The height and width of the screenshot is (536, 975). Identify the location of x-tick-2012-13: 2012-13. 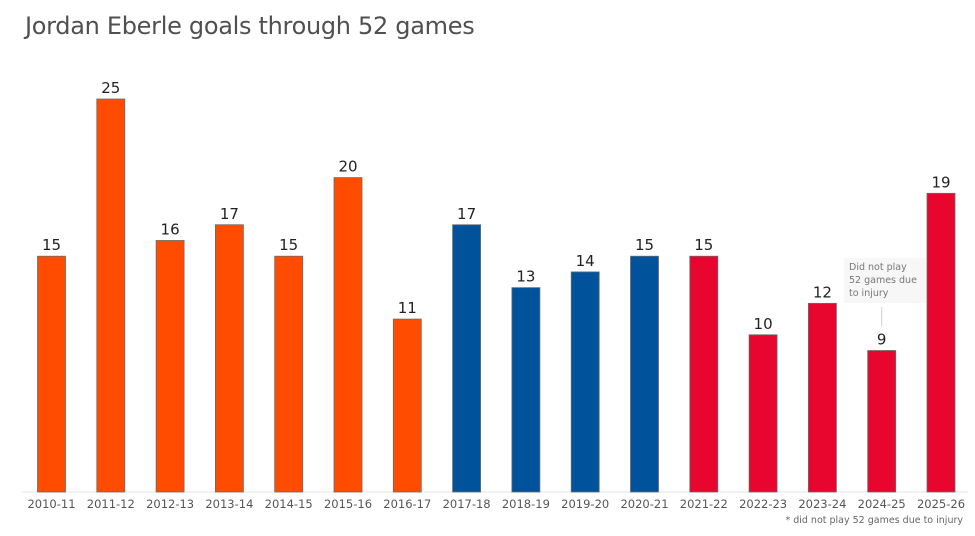
(170, 504).